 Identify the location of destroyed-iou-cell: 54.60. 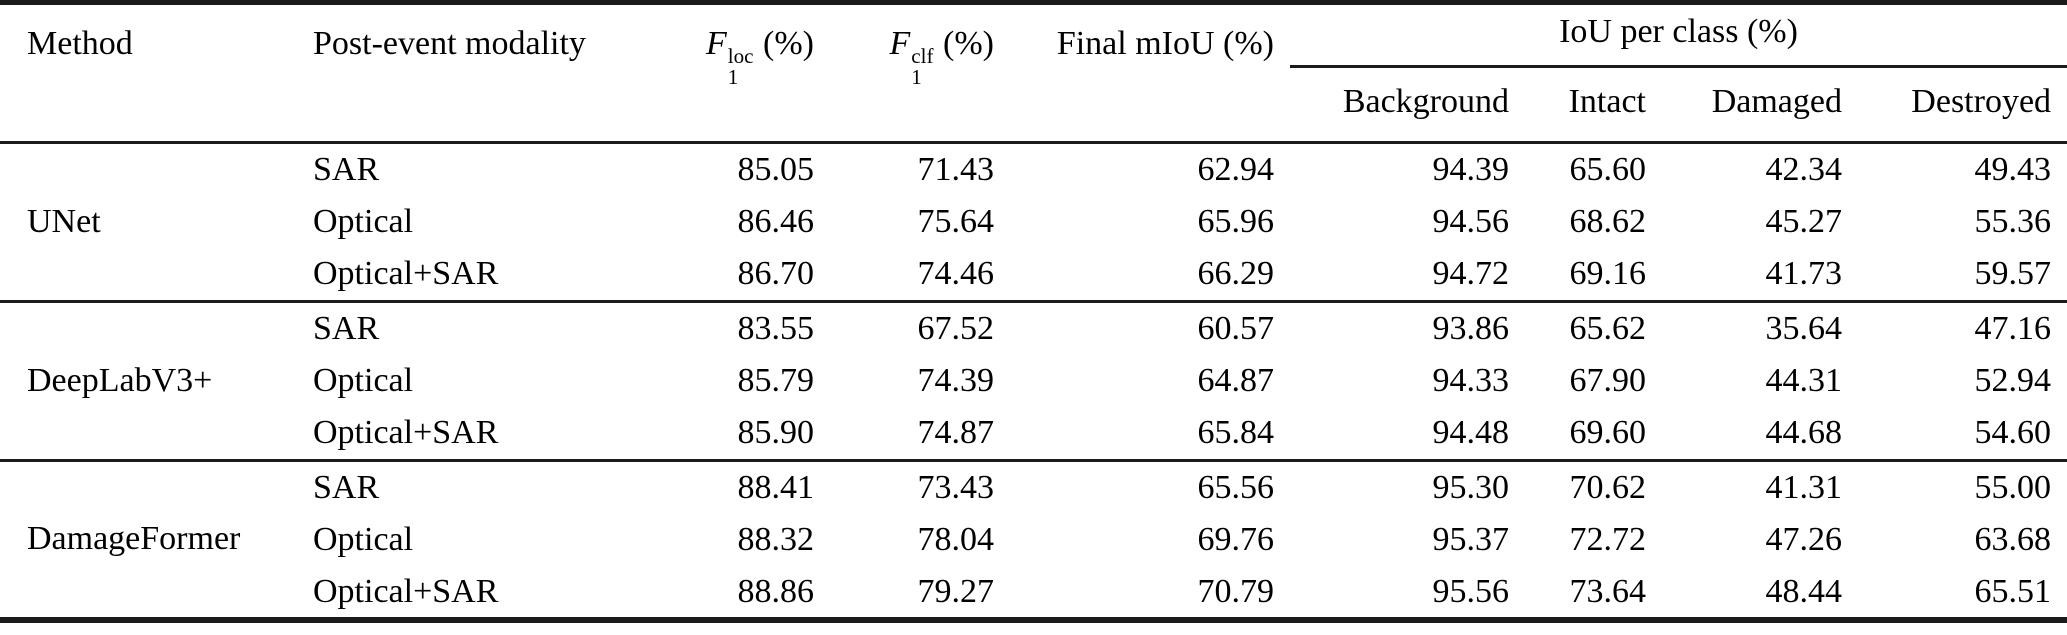
(2013, 433).